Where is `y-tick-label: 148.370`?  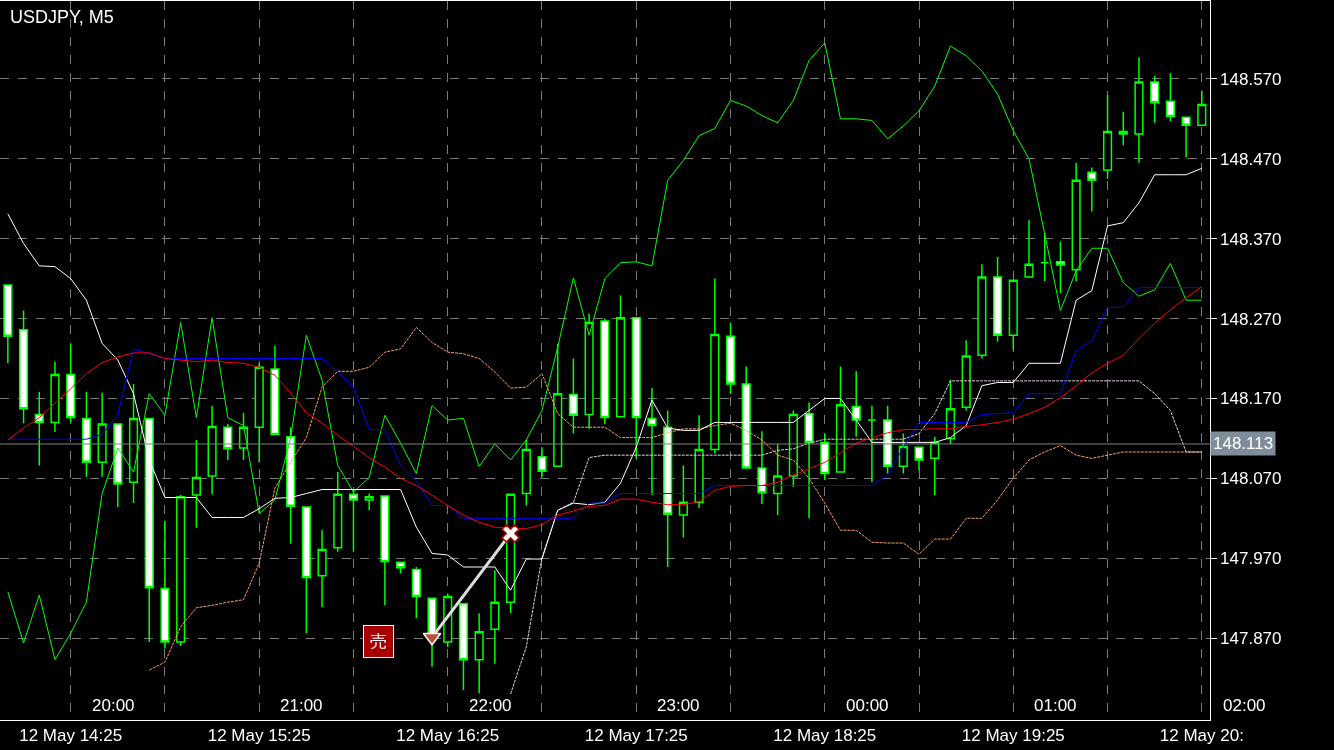 y-tick-label: 148.370 is located at coordinates (1251, 239).